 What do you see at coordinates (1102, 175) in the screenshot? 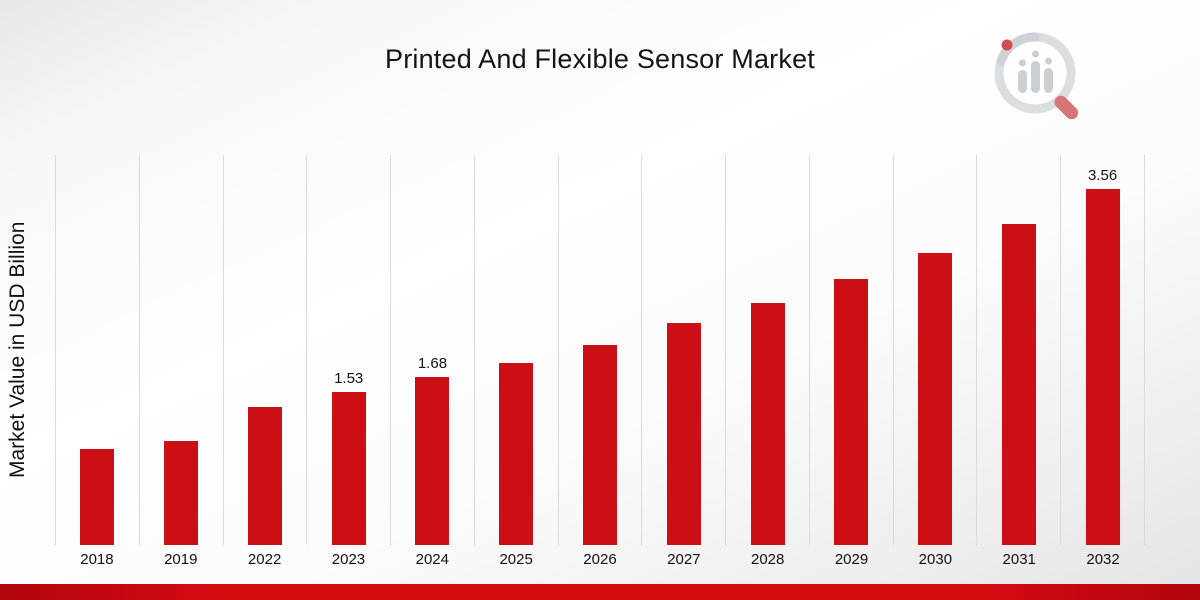
I see `bar-value-label: 3.56` at bounding box center [1102, 175].